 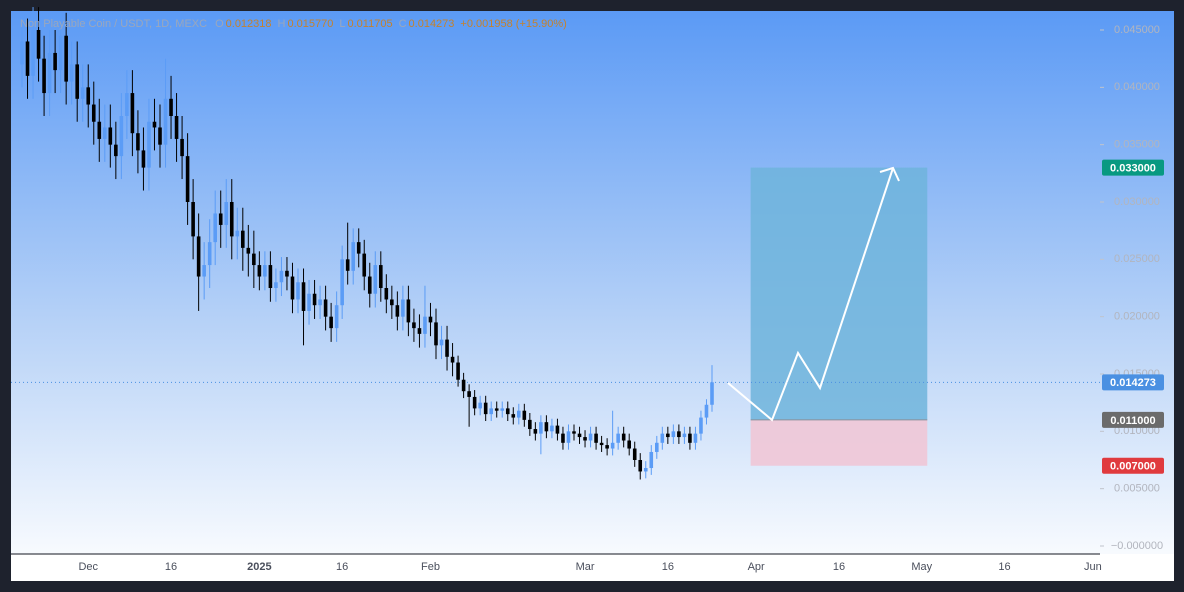 I want to click on y-tick-label: 0.030000, so click(x=1137, y=202).